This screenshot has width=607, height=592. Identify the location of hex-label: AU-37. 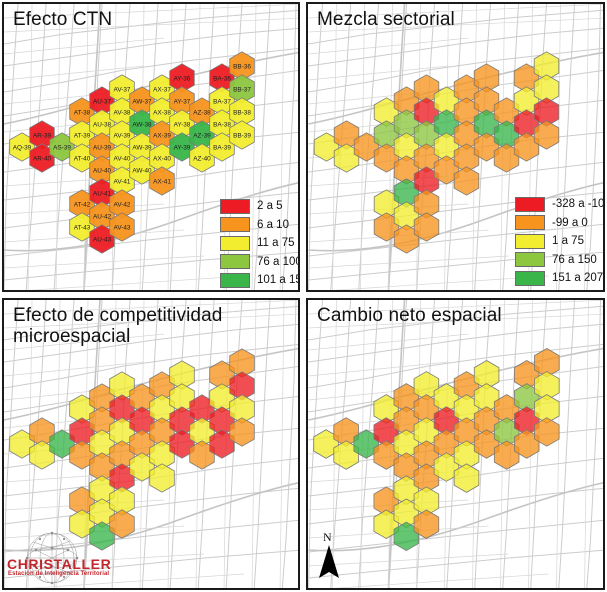
(102, 102).